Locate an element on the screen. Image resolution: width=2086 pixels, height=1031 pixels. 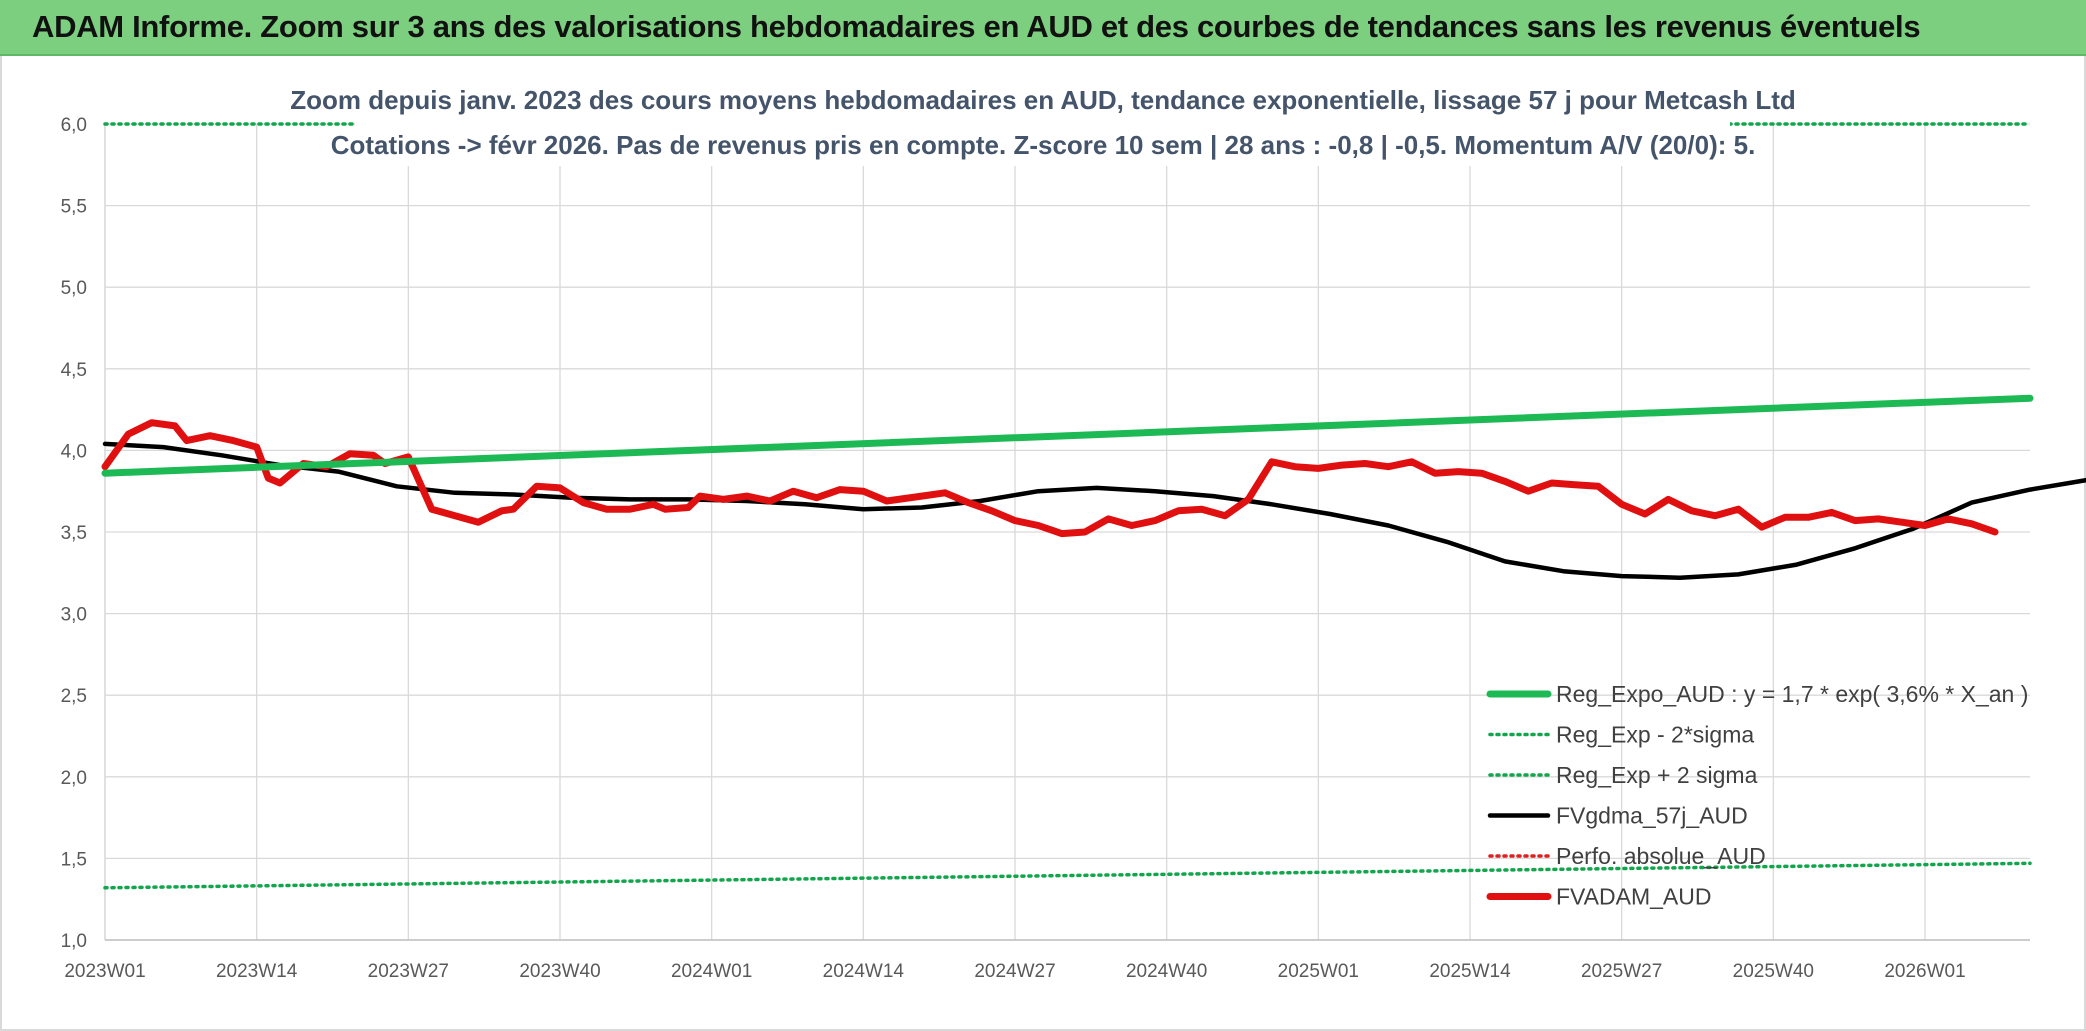
y-tick-label: 1,5 is located at coordinates (74, 859).